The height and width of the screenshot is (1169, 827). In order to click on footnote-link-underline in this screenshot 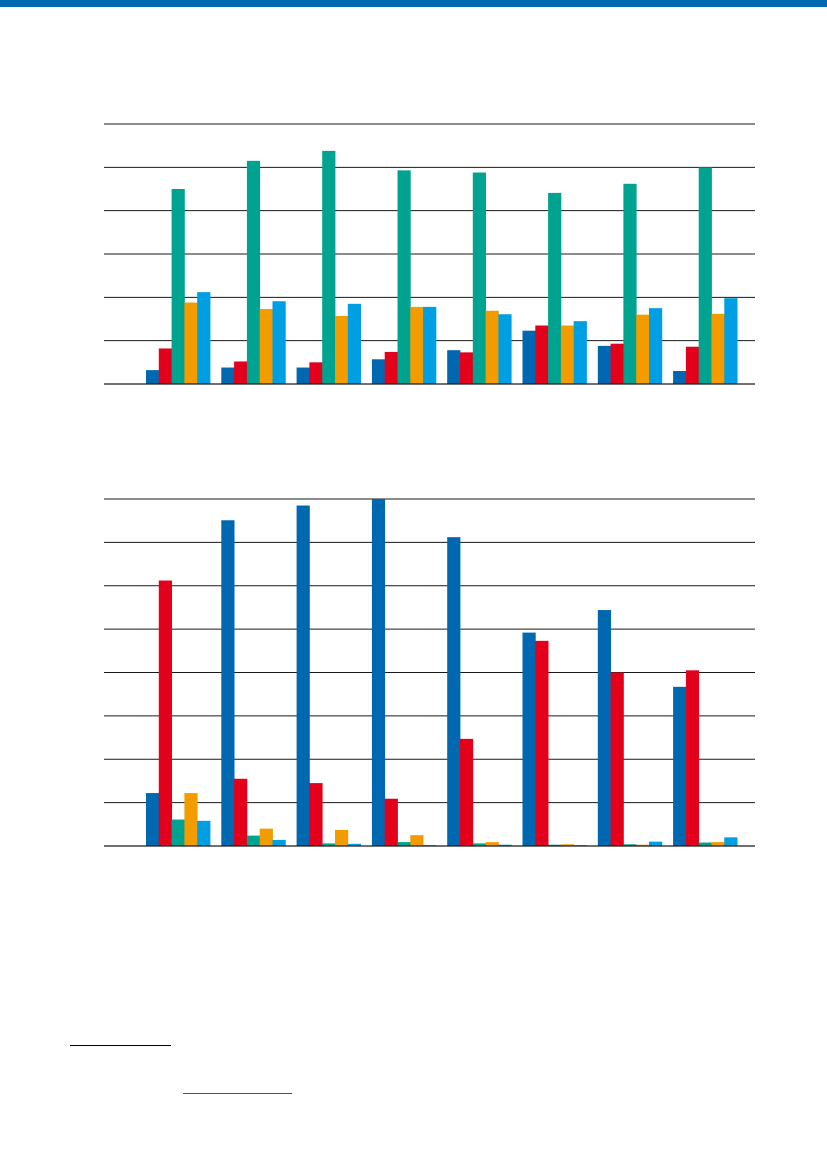, I will do `click(237, 1093)`.